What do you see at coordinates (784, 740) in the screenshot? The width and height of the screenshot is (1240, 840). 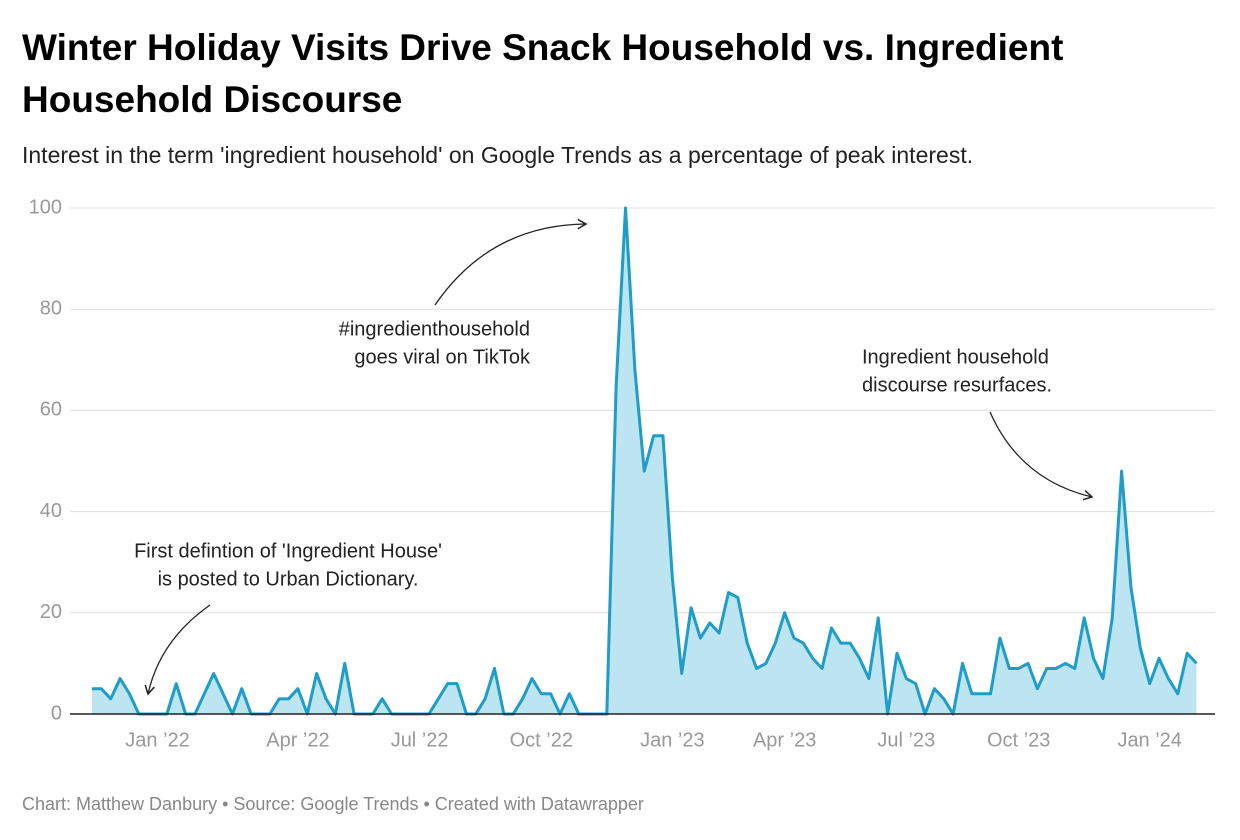 I see `x-tick-label: Apr ’23` at bounding box center [784, 740].